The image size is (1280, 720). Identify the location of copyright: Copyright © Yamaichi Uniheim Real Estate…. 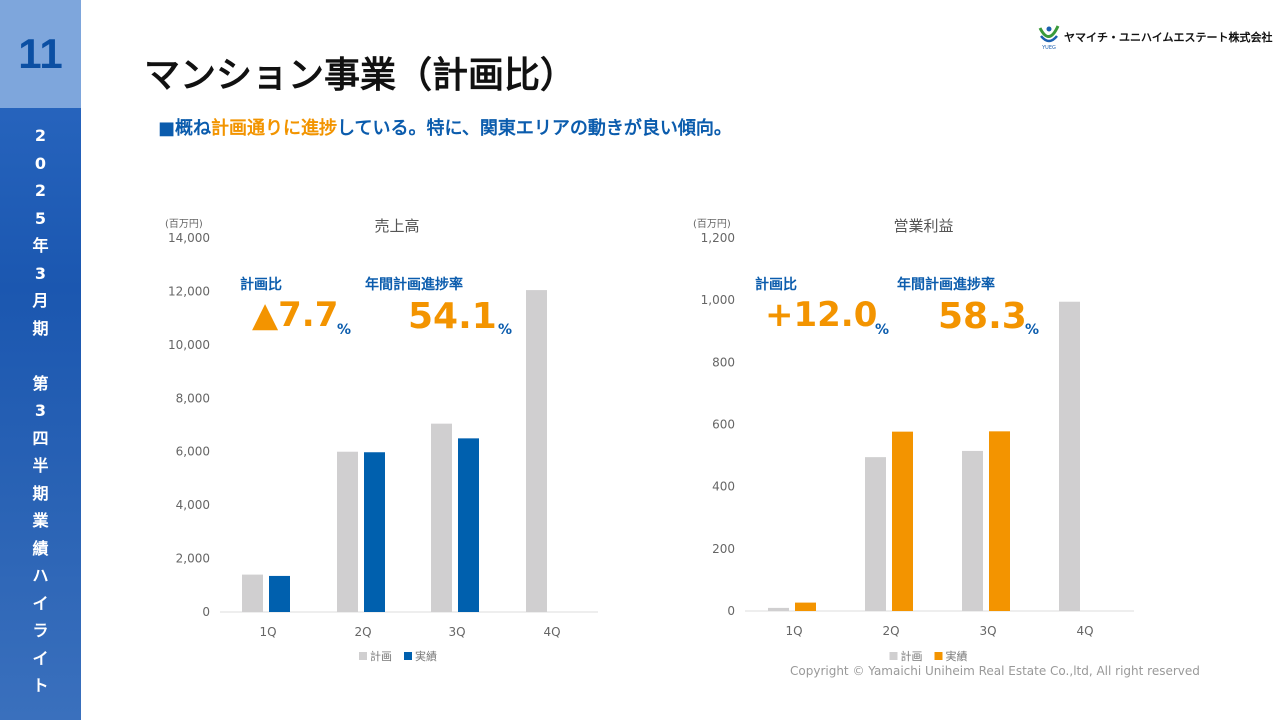
(995, 671).